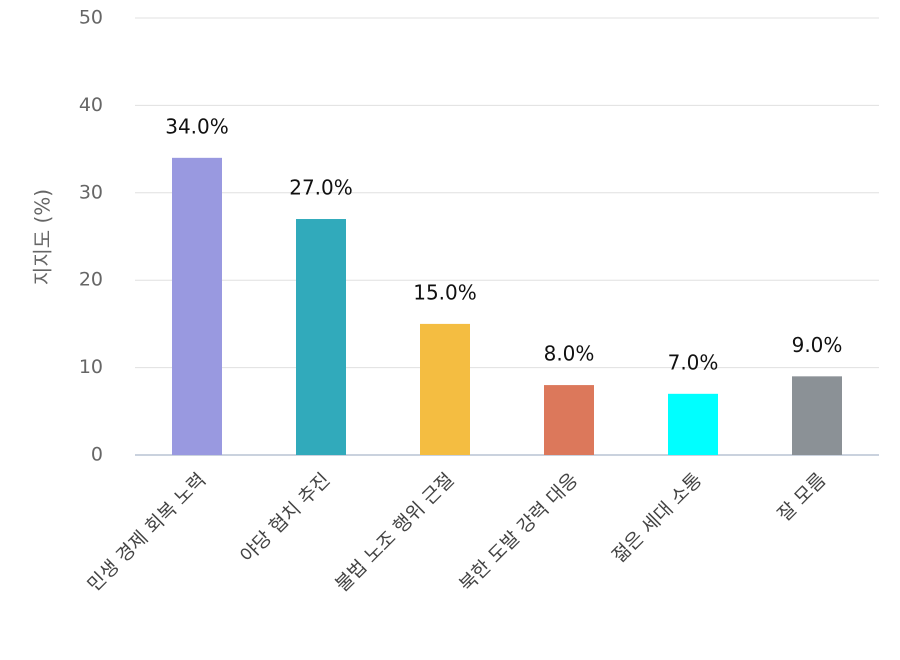 This screenshot has height=660, width=900. What do you see at coordinates (43, 237) in the screenshot?
I see `y-axis-label: 지지도 (%)` at bounding box center [43, 237].